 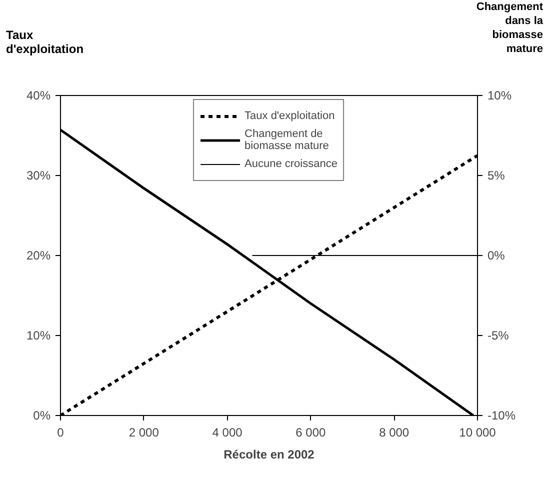 What do you see at coordinates (38, 175) in the screenshot?
I see `y-tick-label: 30%` at bounding box center [38, 175].